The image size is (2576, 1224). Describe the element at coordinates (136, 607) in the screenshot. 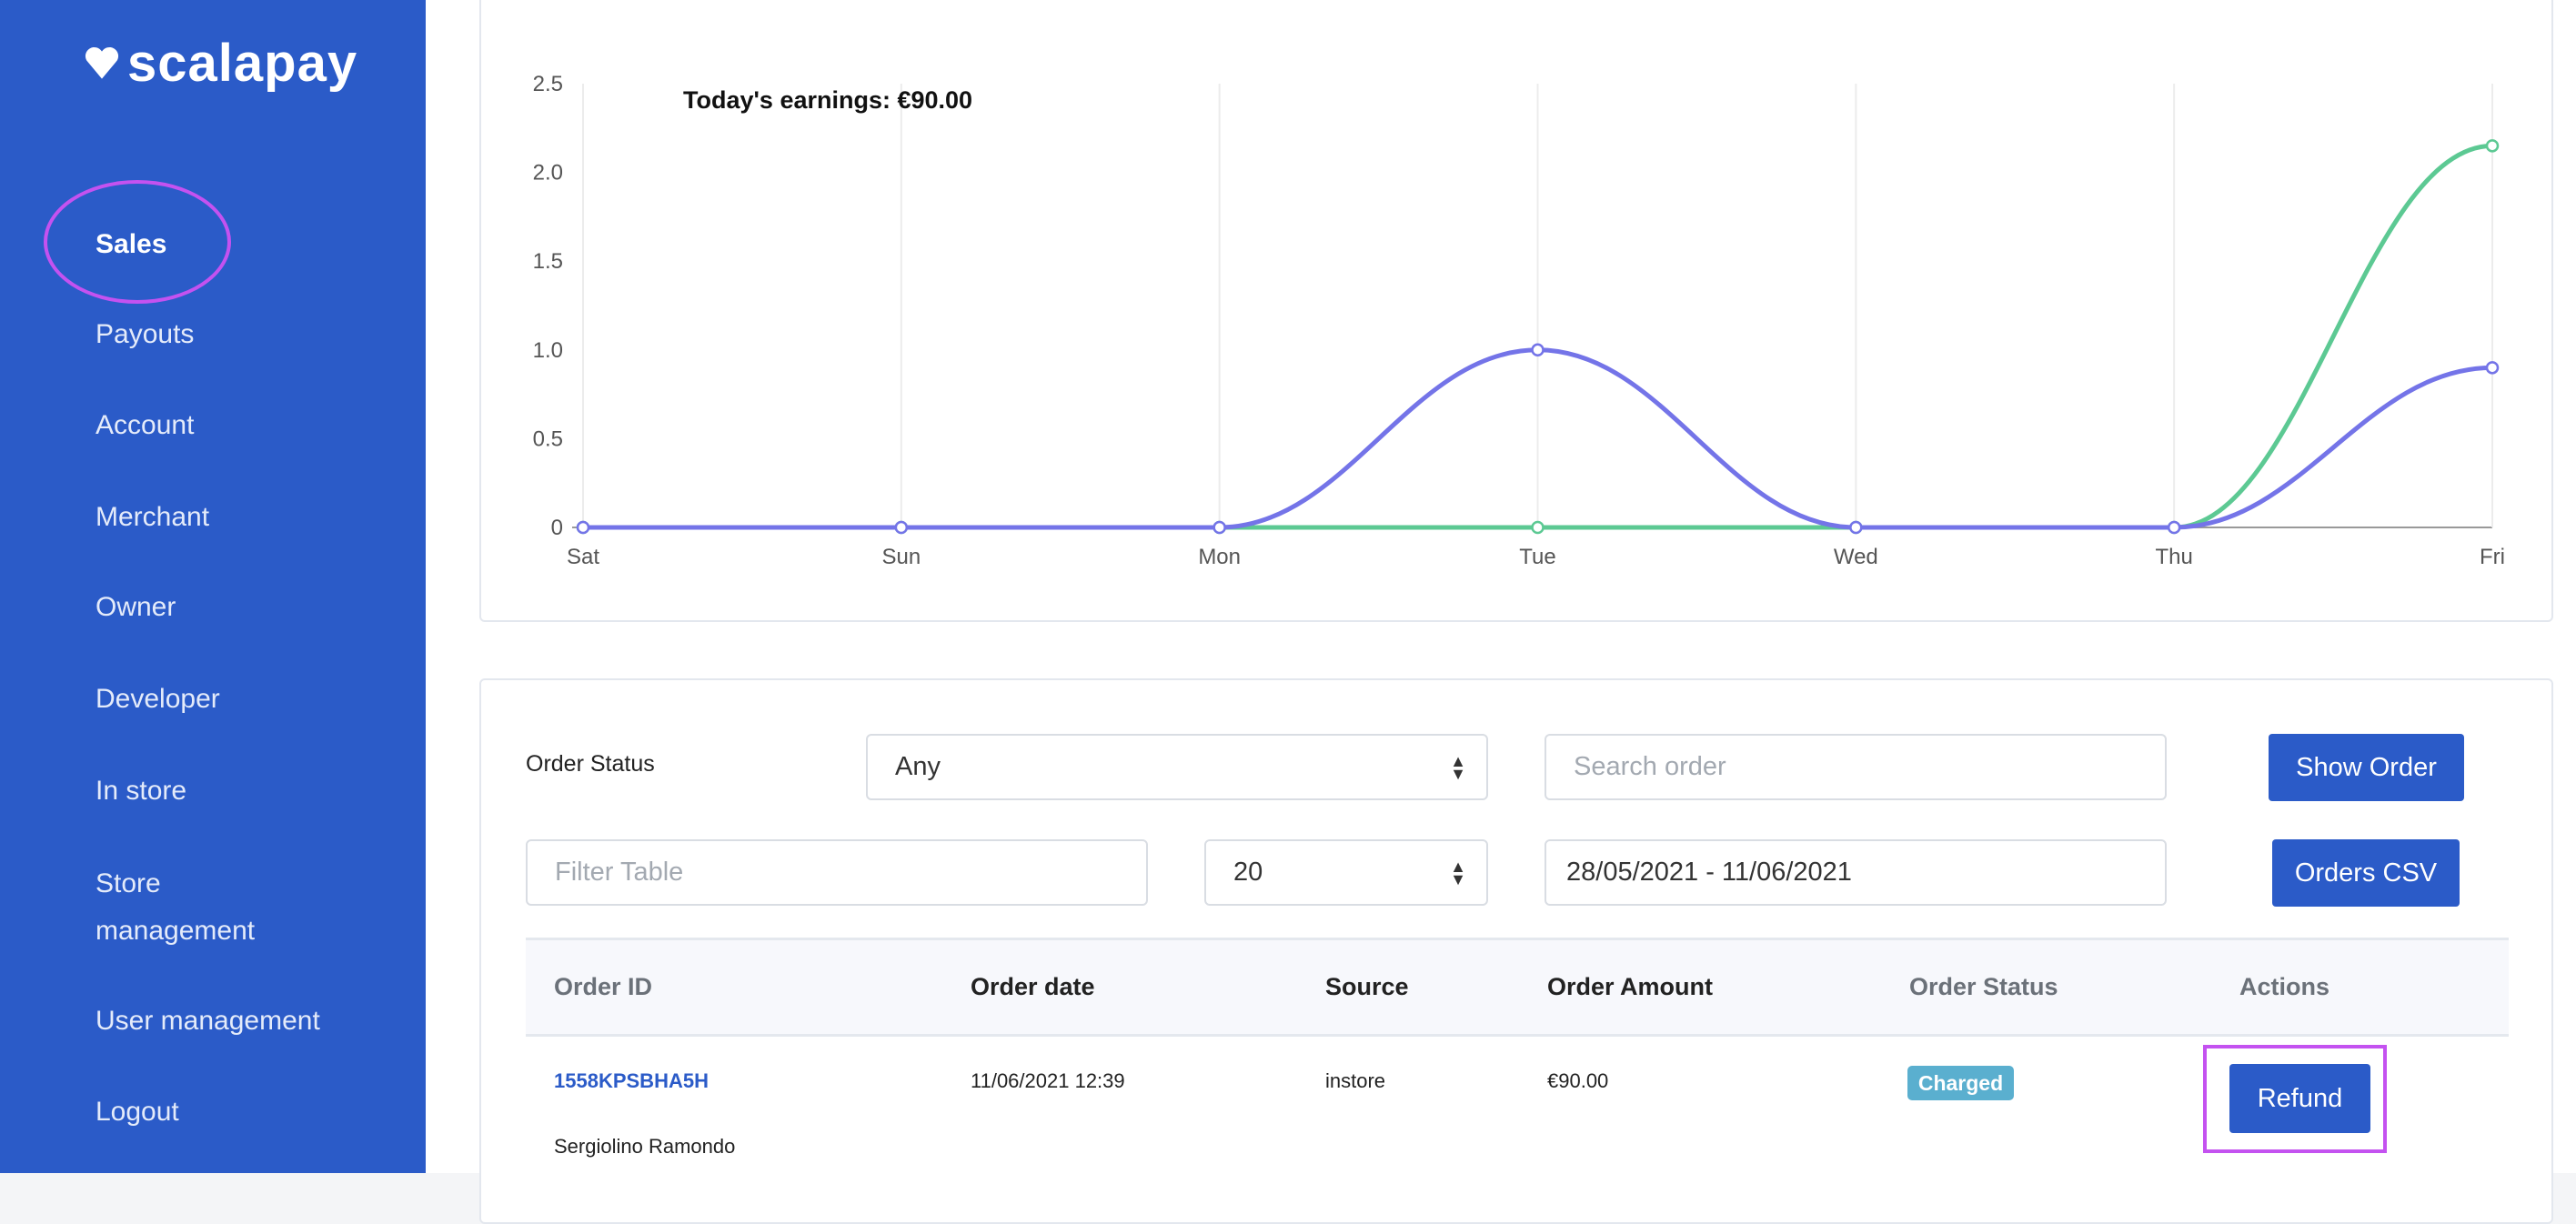

I see `sidebar-item-owner: Owner` at that location.